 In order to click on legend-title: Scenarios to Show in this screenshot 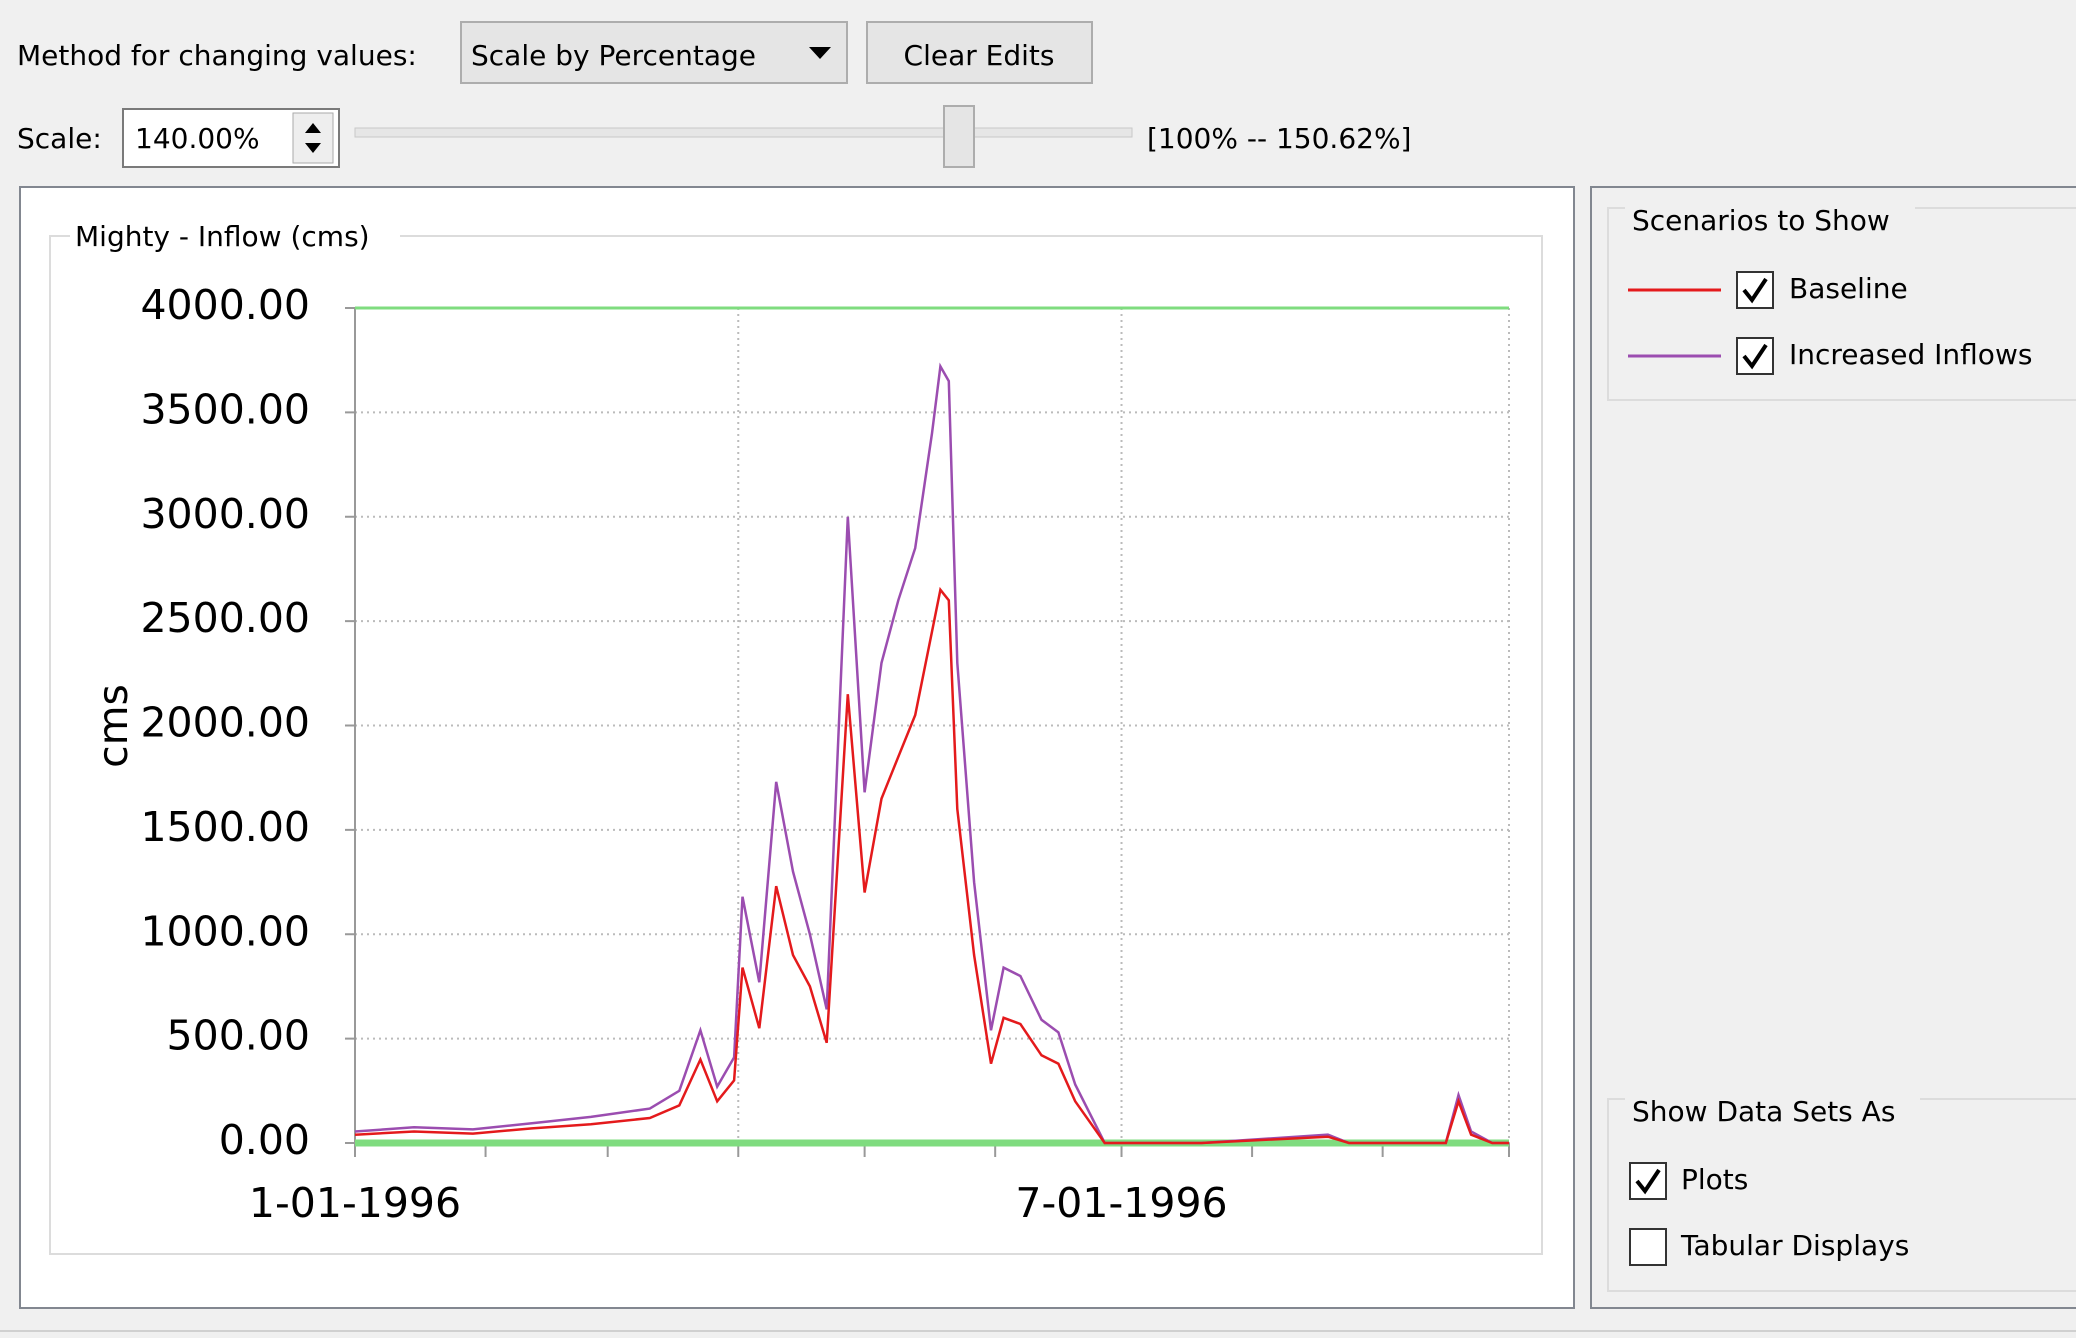, I will do `click(1761, 220)`.